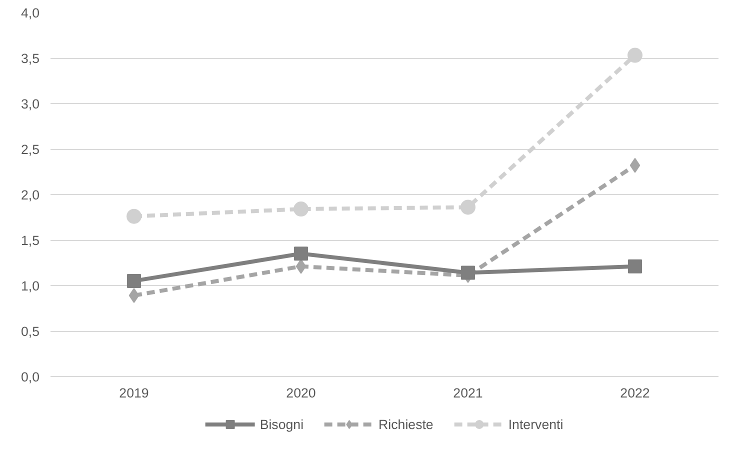  What do you see at coordinates (406, 424) in the screenshot?
I see `legend-label: Richieste` at bounding box center [406, 424].